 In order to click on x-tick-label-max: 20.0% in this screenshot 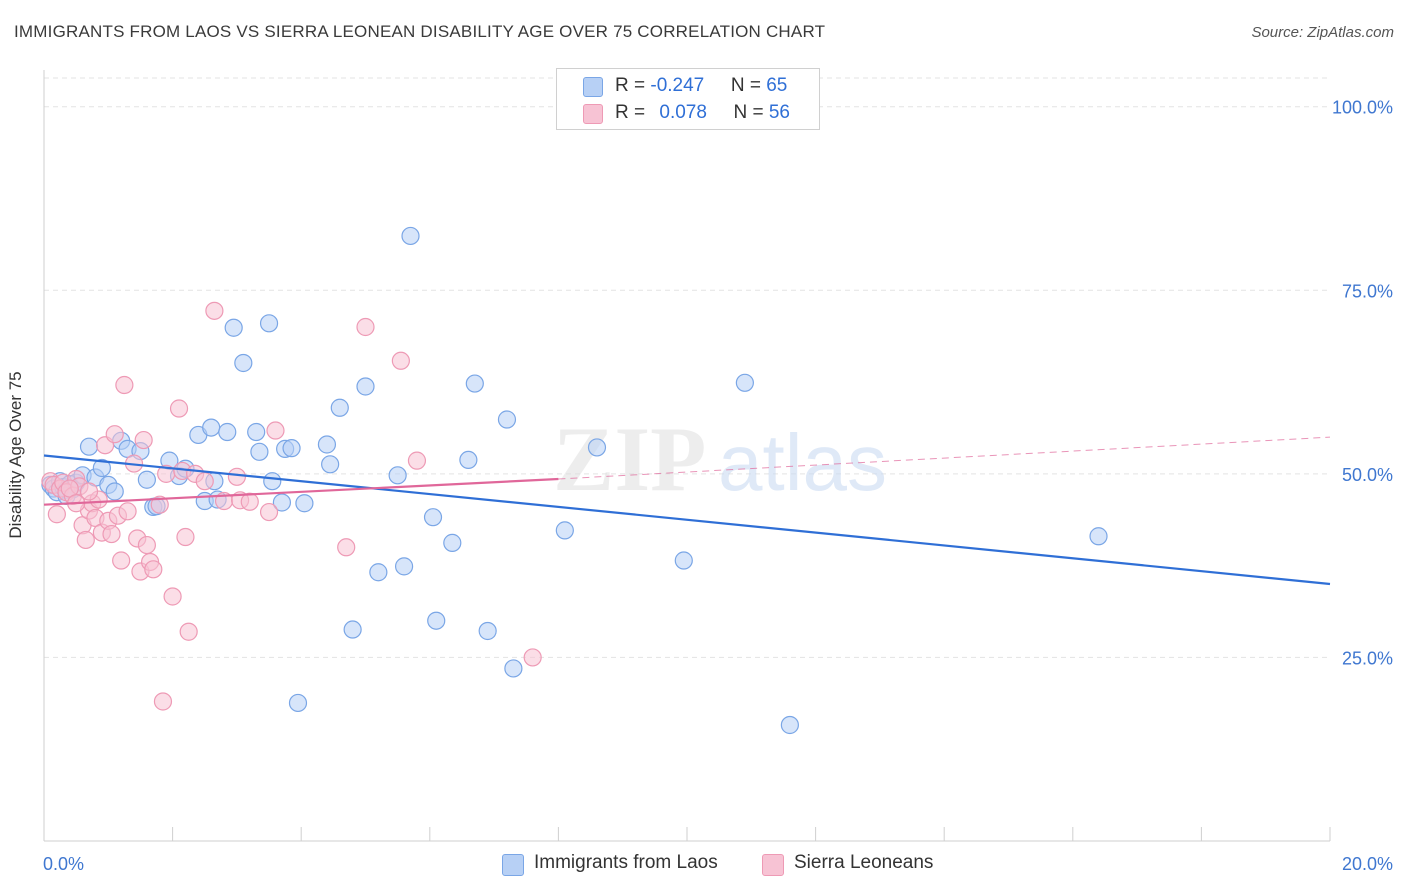, I will do `click(1367, 864)`.